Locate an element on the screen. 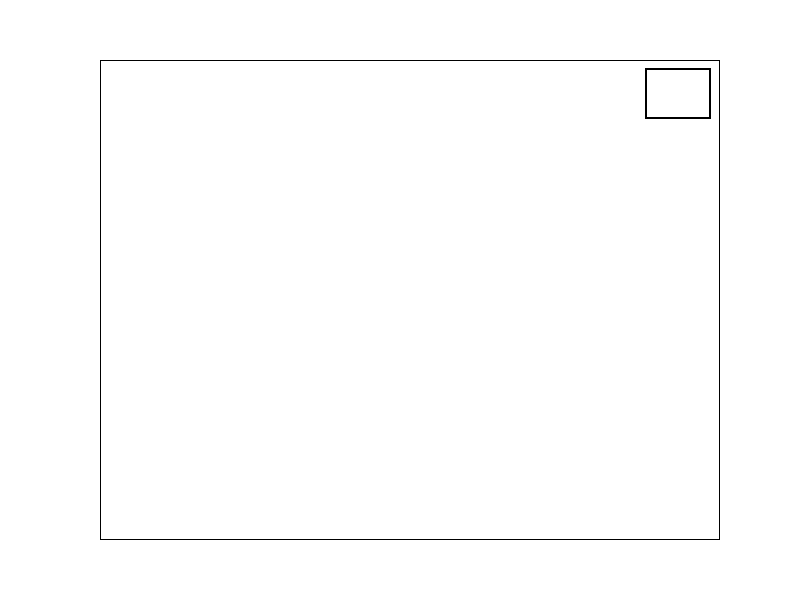 This screenshot has width=800, height=600. legend-swatch-tp-icon is located at coordinates (668, 85).